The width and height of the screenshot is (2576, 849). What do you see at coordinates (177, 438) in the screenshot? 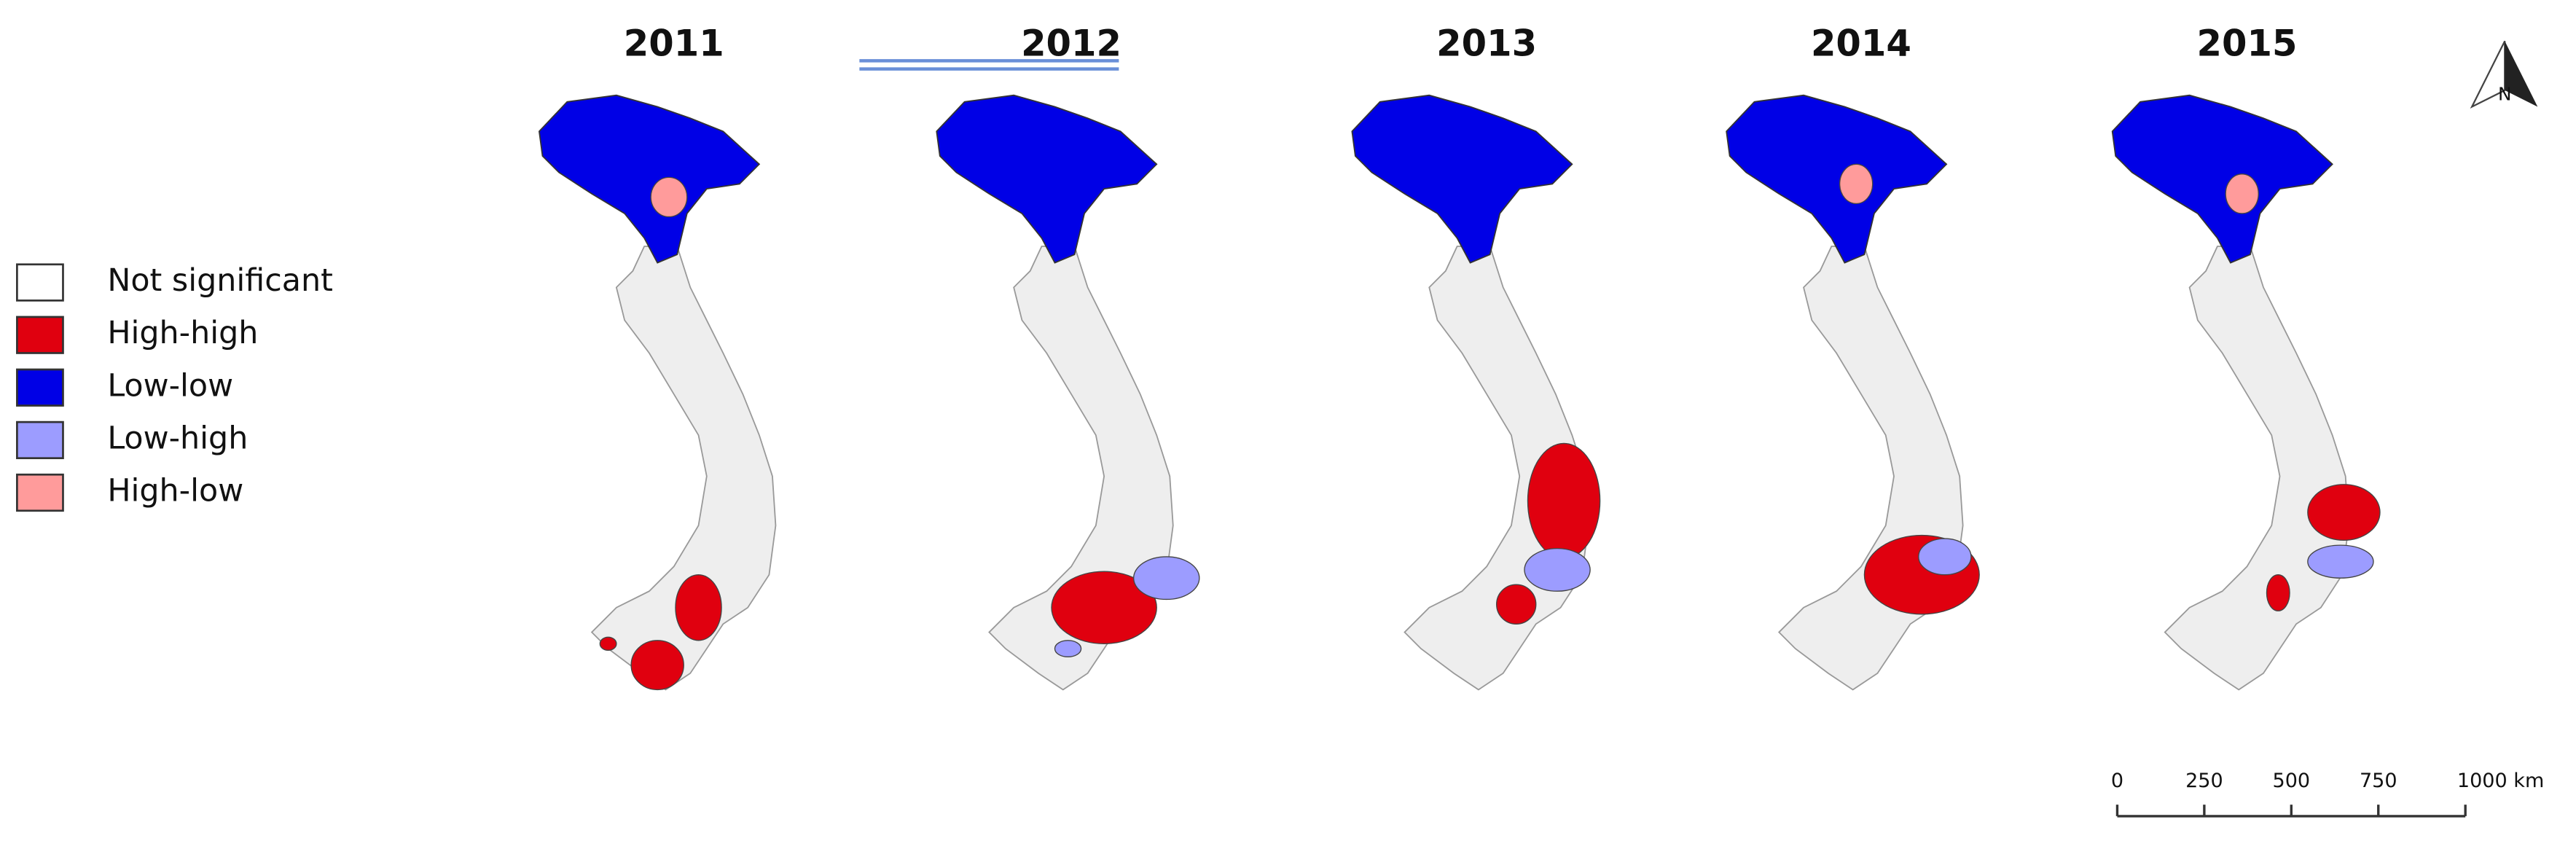
I see `legend-label: Low-high` at bounding box center [177, 438].